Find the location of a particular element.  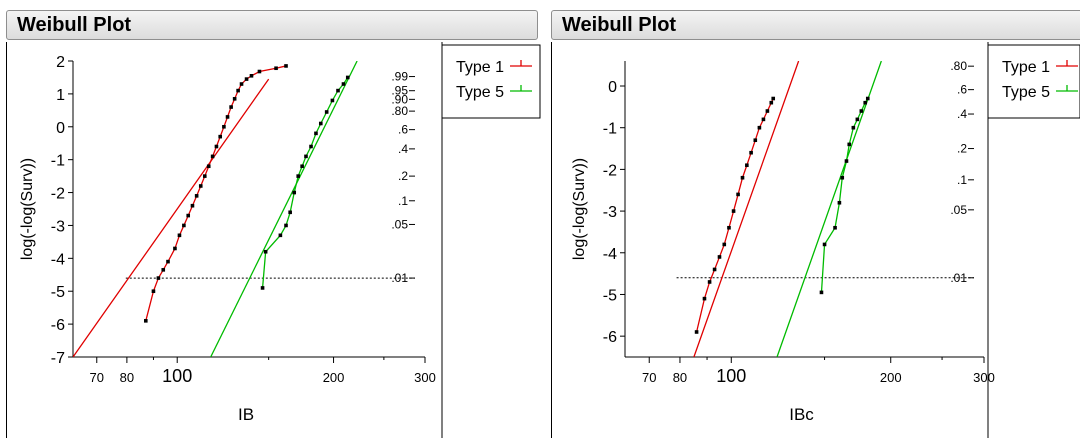

y-tick-label: -6 is located at coordinates (58, 325).